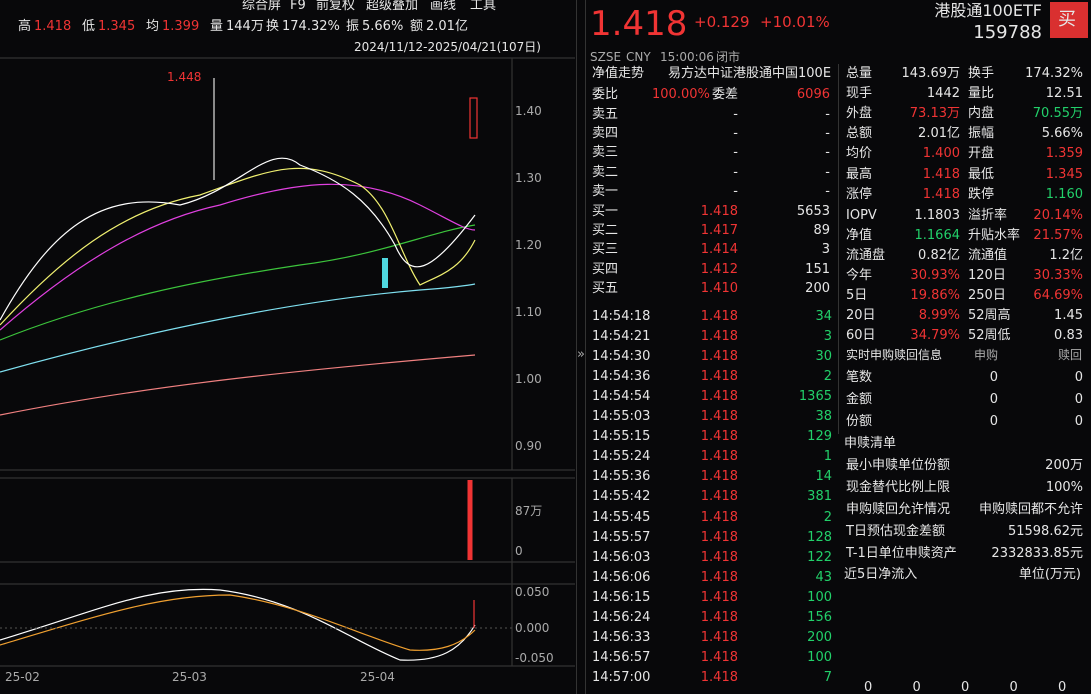 Image resolution: width=1091 pixels, height=694 pixels. What do you see at coordinates (1007, 32) in the screenshot?
I see `security-code: 159788` at bounding box center [1007, 32].